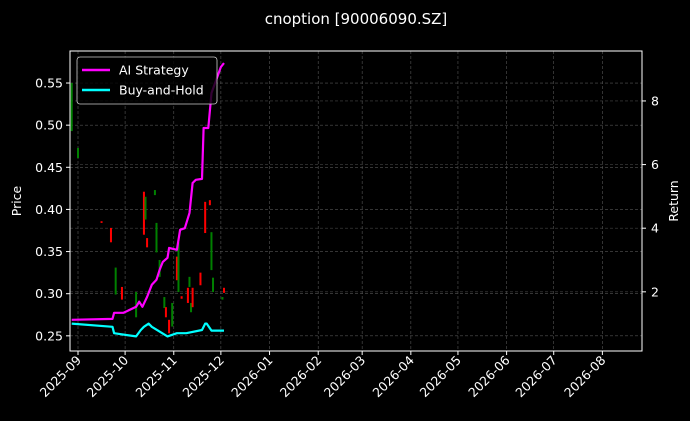 The image size is (690, 421). I want to click on y-tick-label: 0.35, so click(49, 251).